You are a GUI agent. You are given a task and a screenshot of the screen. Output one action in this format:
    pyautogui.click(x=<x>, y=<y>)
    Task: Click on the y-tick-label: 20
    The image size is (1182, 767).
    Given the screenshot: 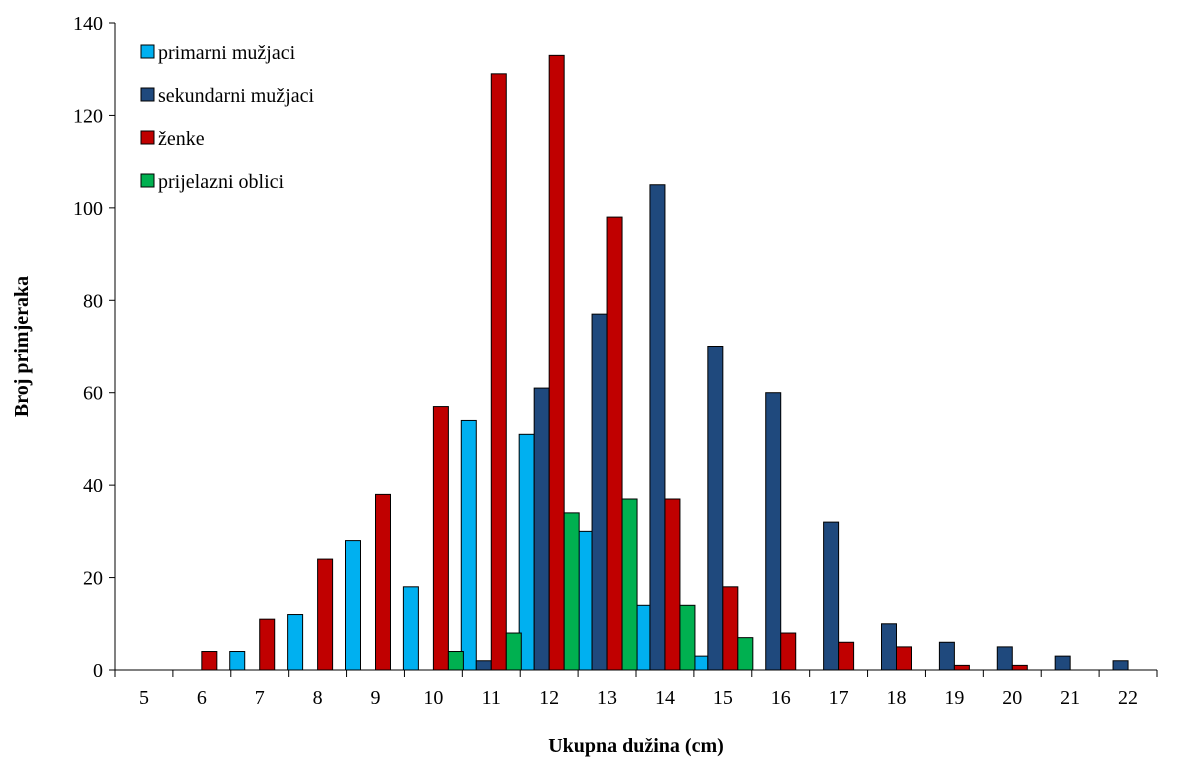 What is the action you would take?
    pyautogui.click(x=93, y=579)
    